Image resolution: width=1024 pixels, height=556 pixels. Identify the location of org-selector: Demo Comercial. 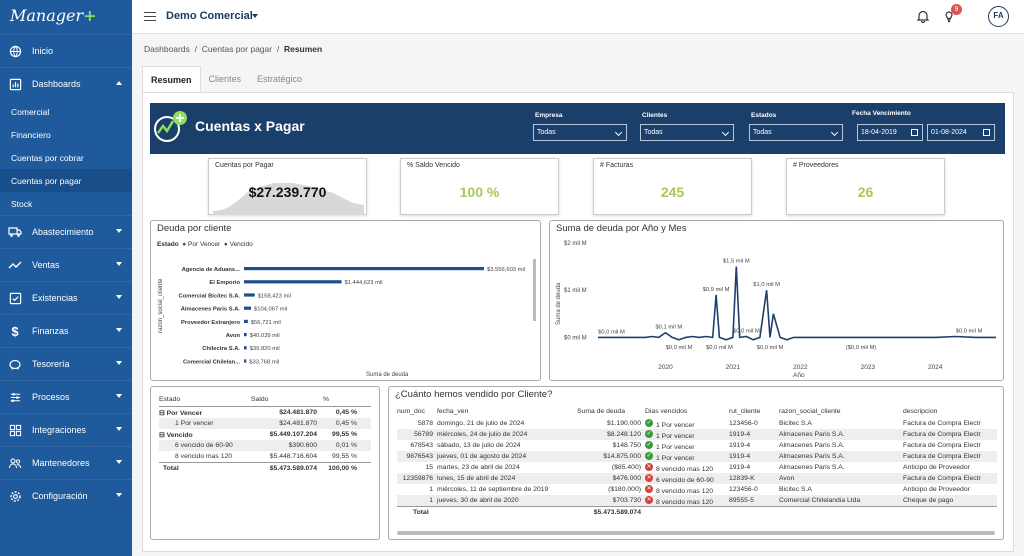
(209, 16).